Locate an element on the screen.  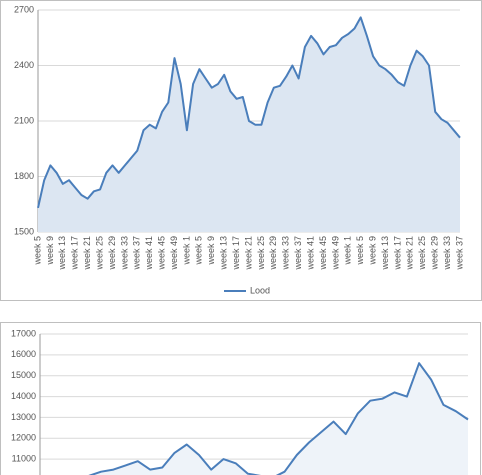
legend-label: Lood is located at coordinates (260, 290).